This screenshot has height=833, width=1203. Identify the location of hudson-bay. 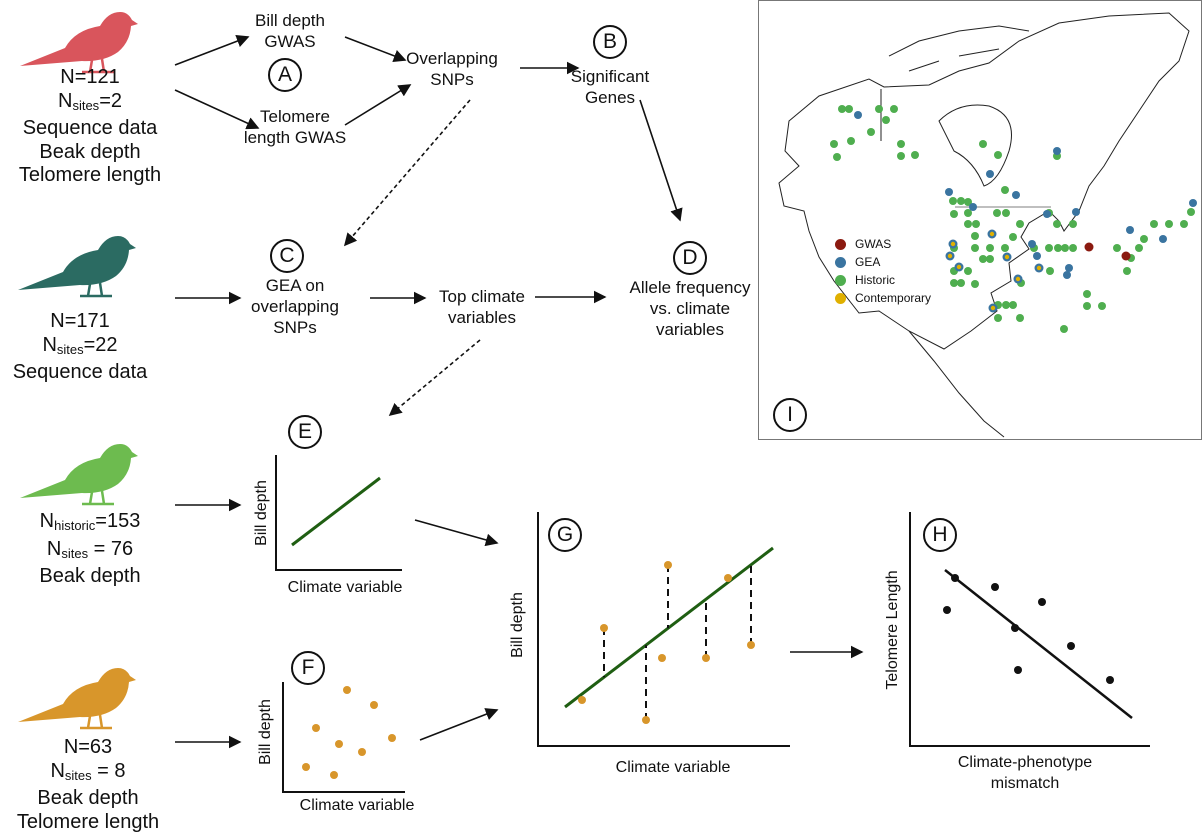
(975, 145).